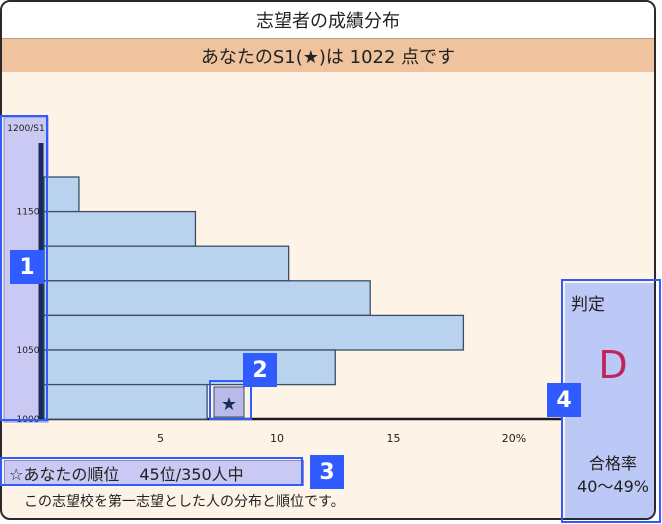 The height and width of the screenshot is (524, 662). I want to click on rank-box: ☆あなたの順位 45位/350人中, so click(154, 473).